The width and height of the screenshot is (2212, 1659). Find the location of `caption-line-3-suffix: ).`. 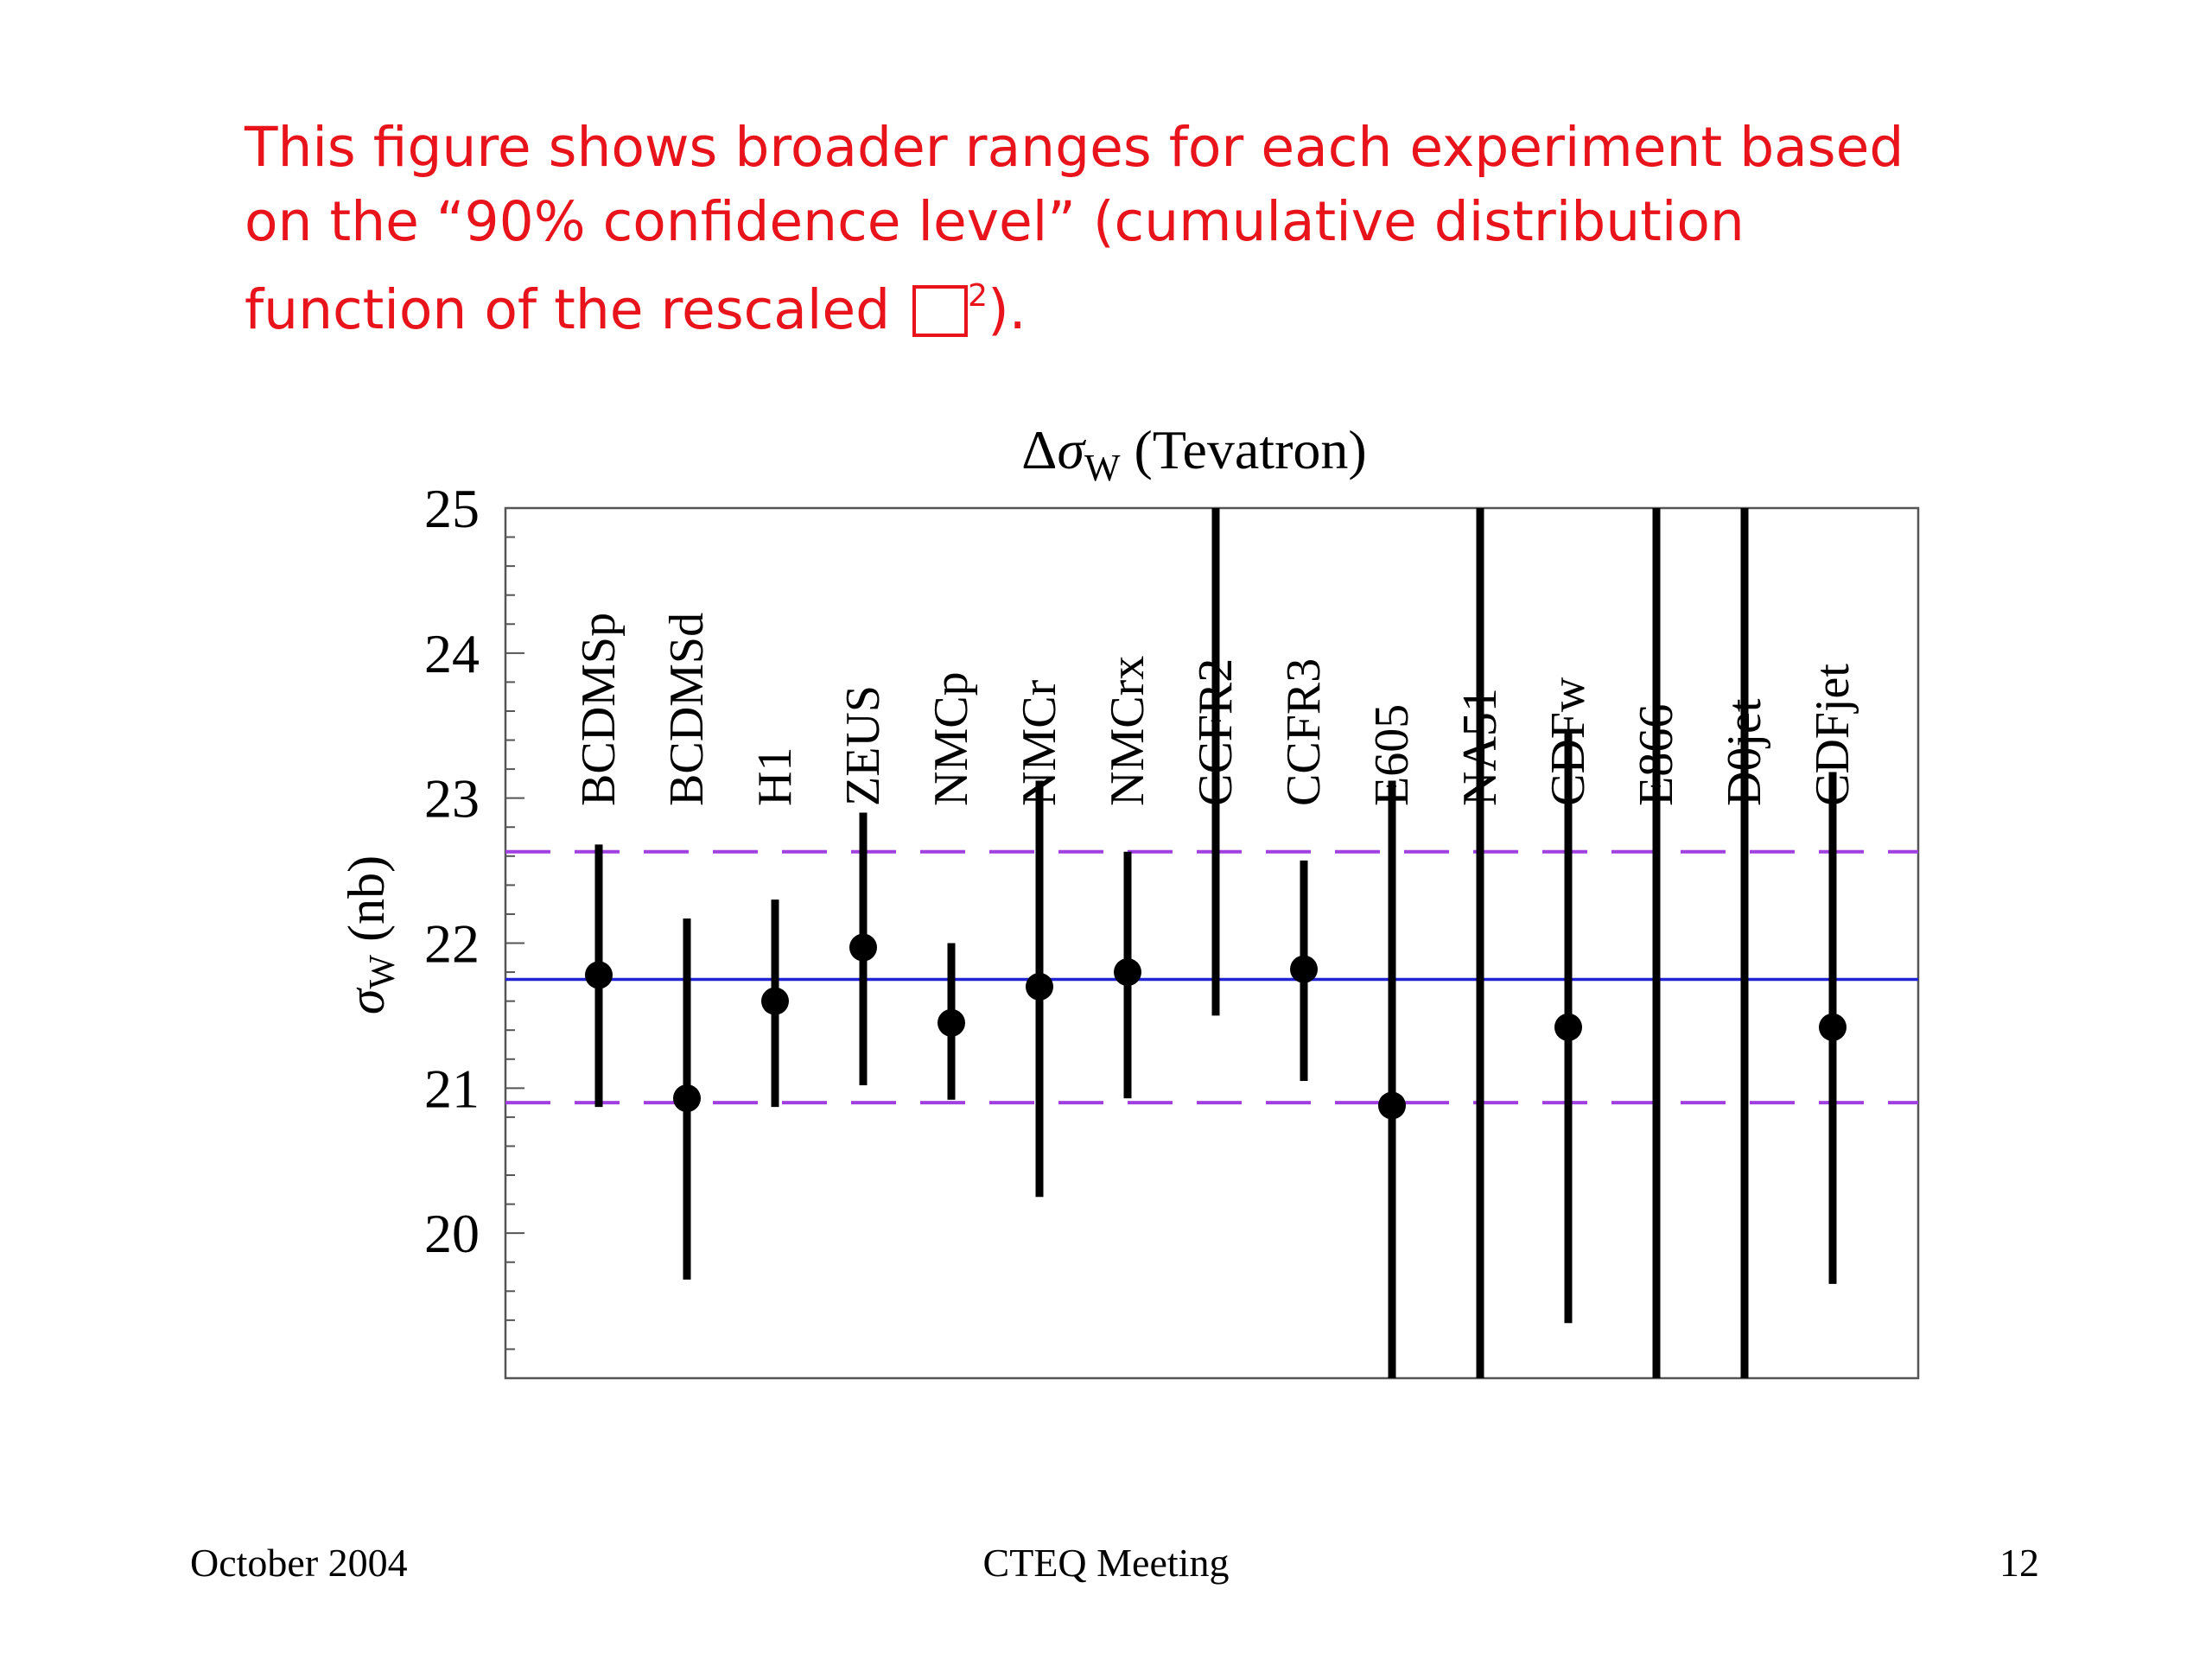

caption-line-3-suffix: ). is located at coordinates (1007, 309).